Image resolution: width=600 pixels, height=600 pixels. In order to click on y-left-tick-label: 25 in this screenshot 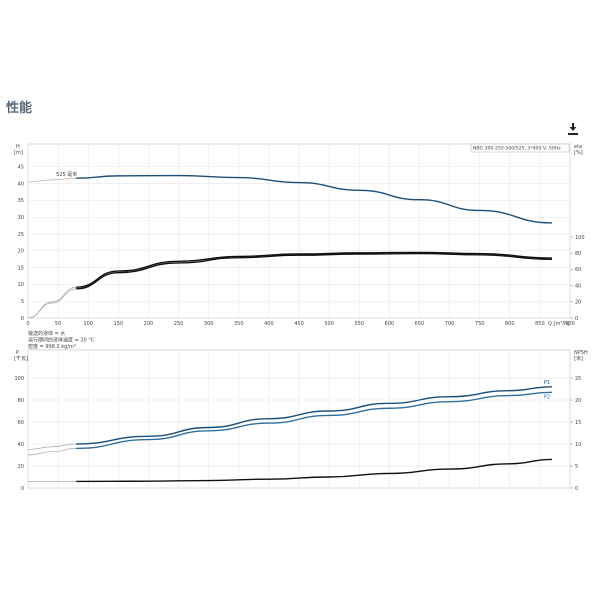, I will do `click(21, 235)`.